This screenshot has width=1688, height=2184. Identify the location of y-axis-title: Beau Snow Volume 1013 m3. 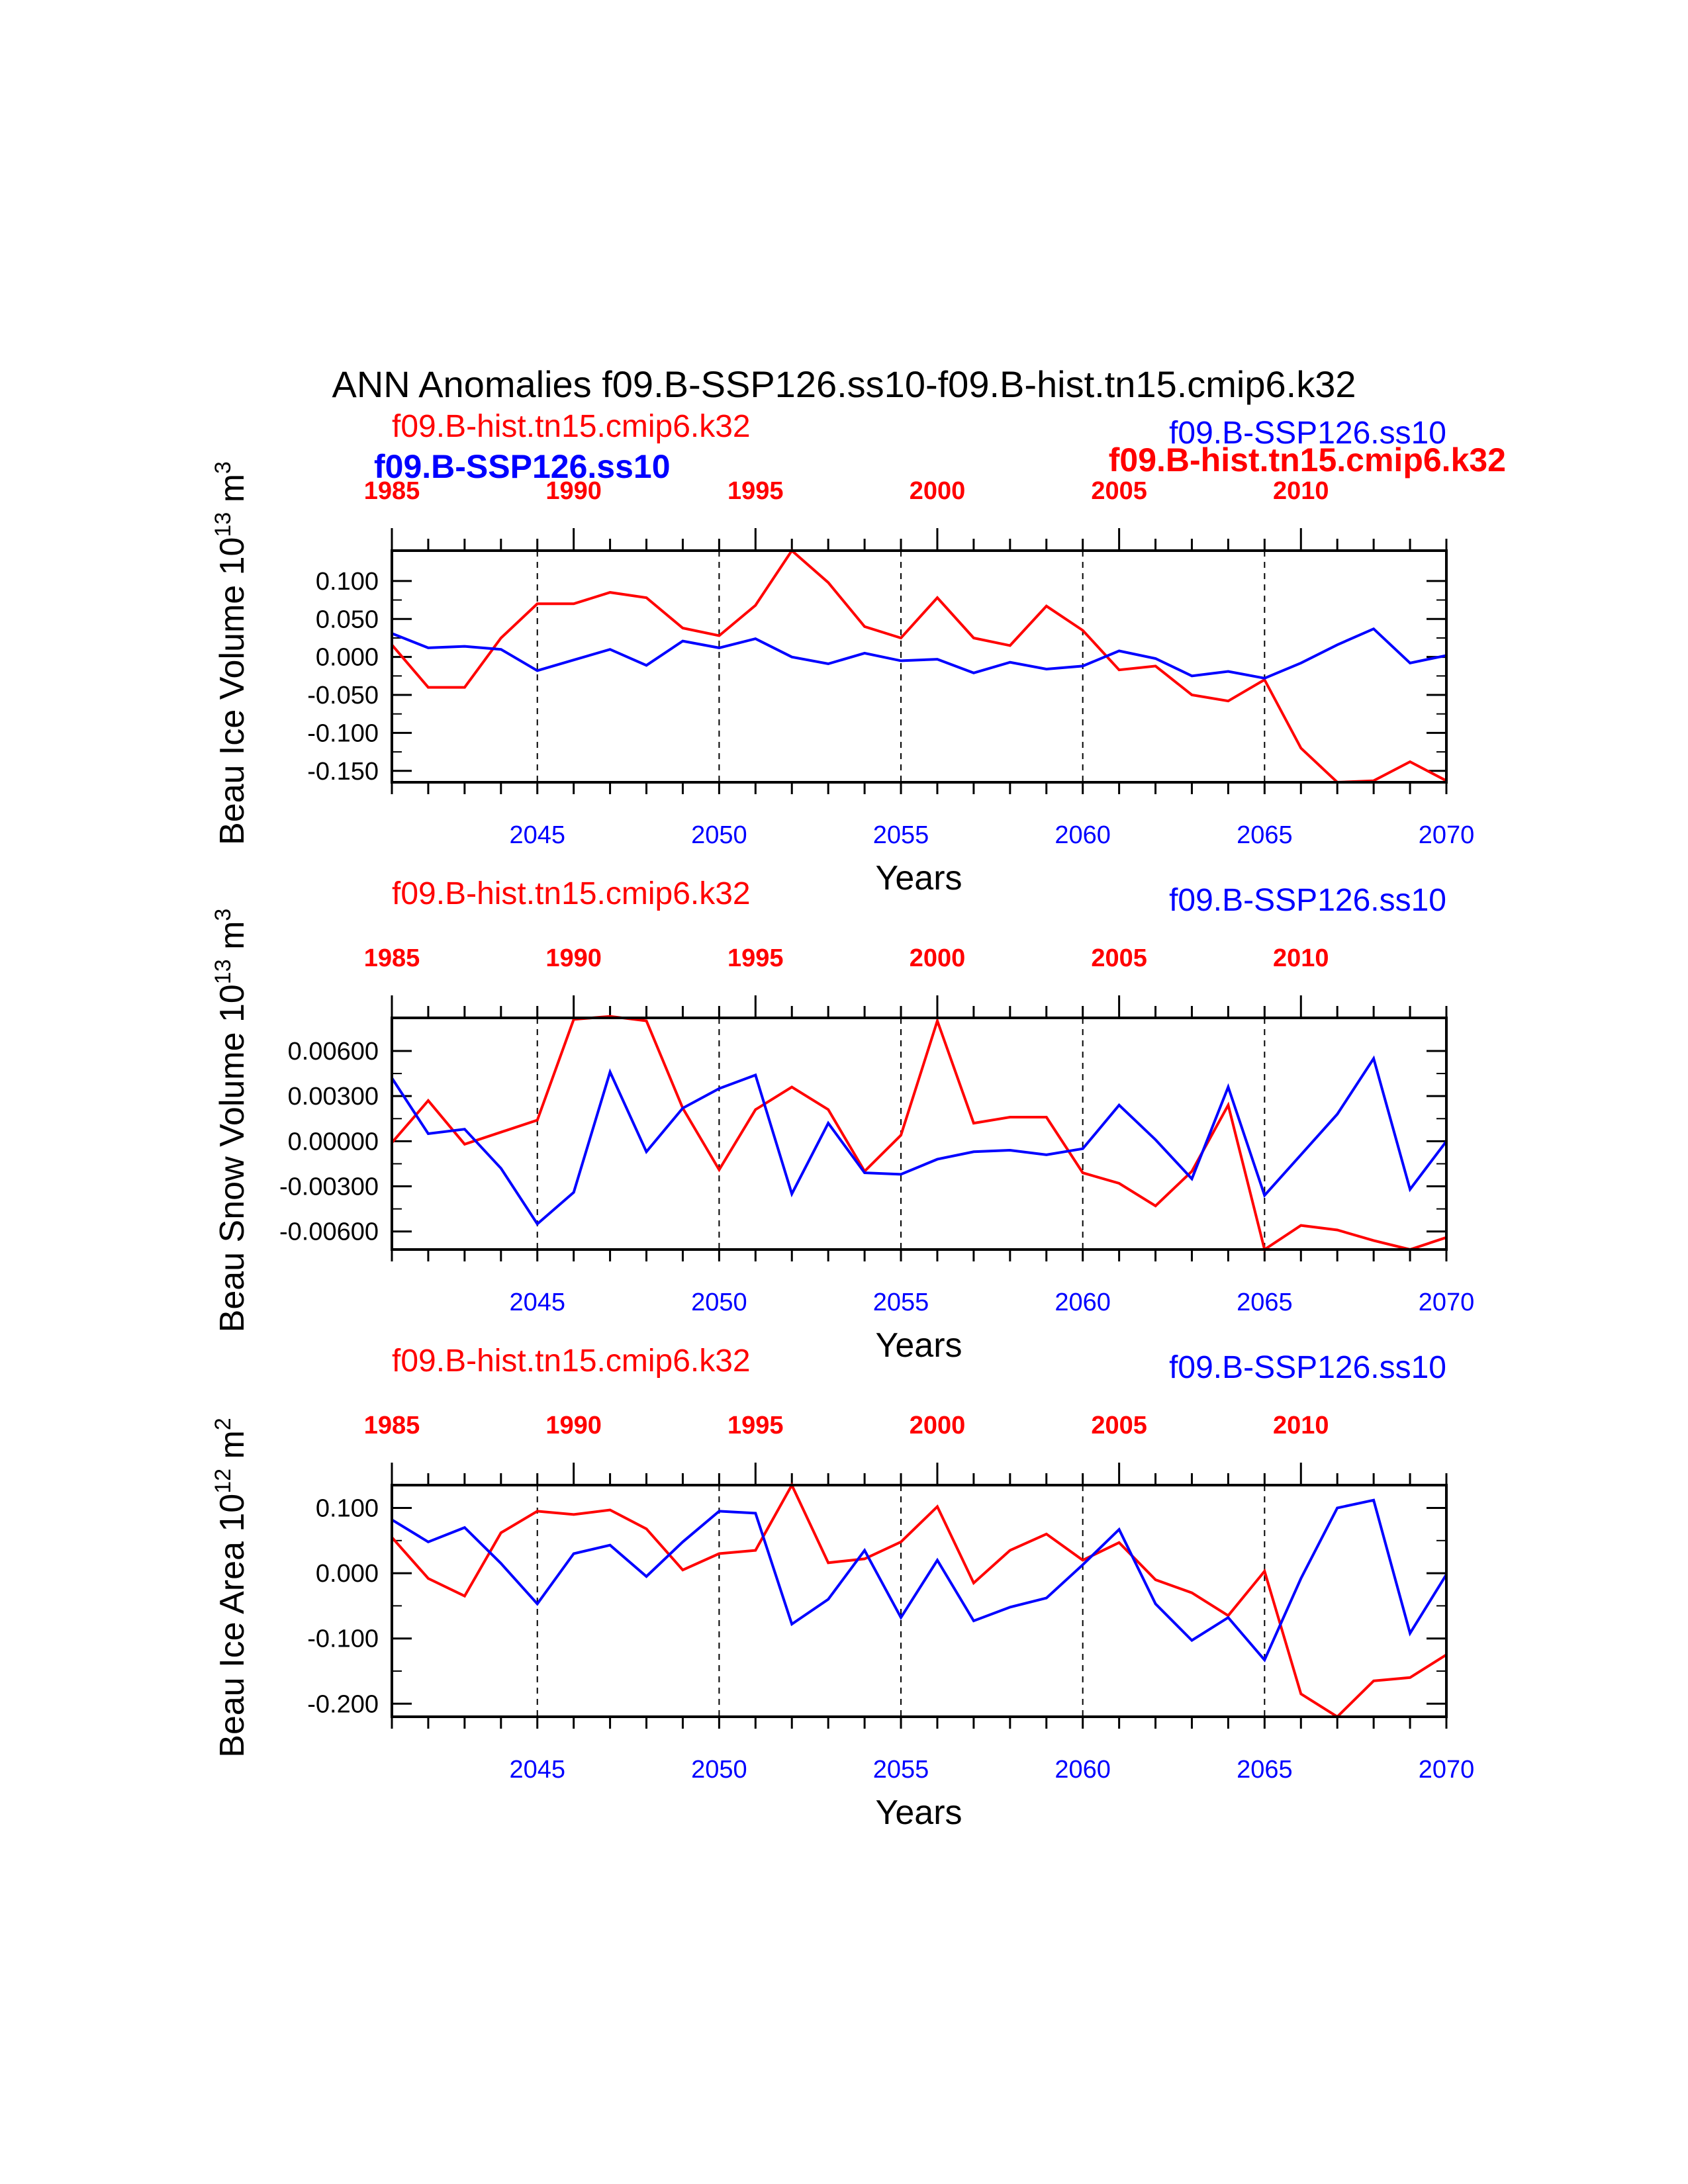
(231, 1121).